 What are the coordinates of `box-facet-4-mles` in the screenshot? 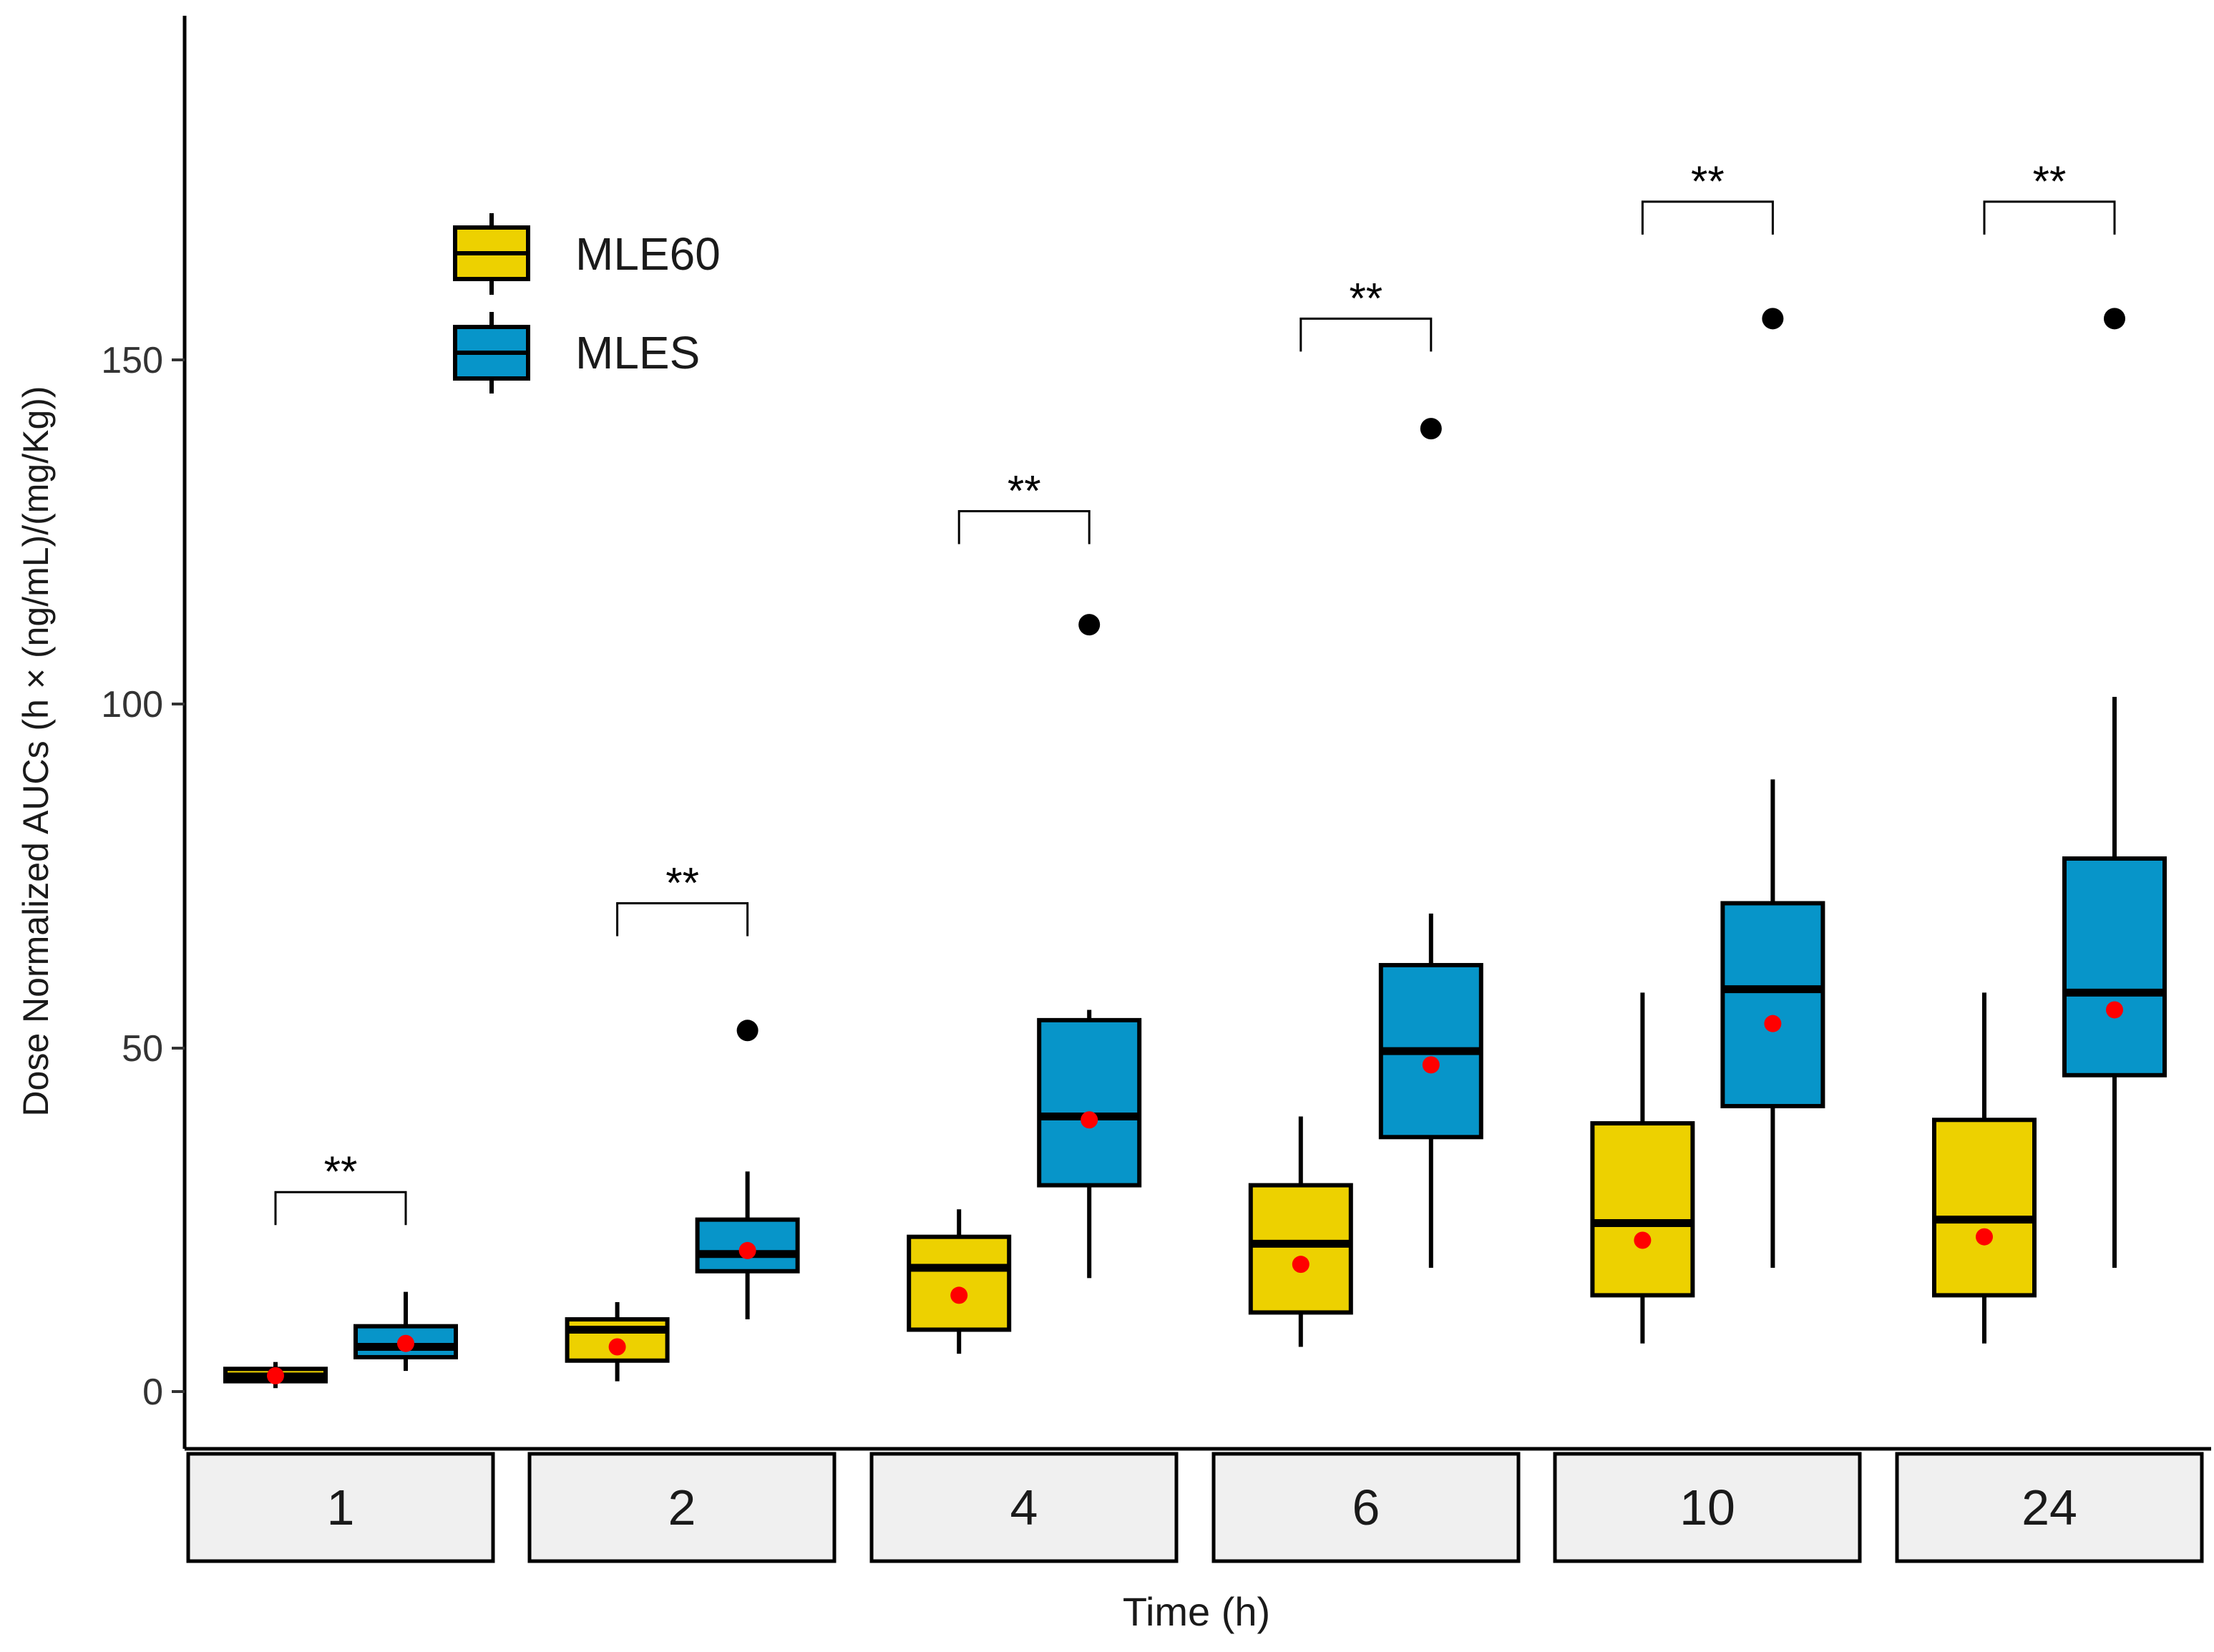 It's located at (1089, 1102).